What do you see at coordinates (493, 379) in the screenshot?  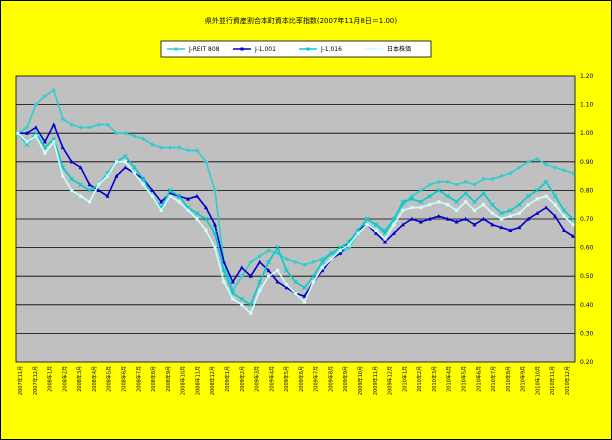 I see `x-tick-label: 2010年7月` at bounding box center [493, 379].